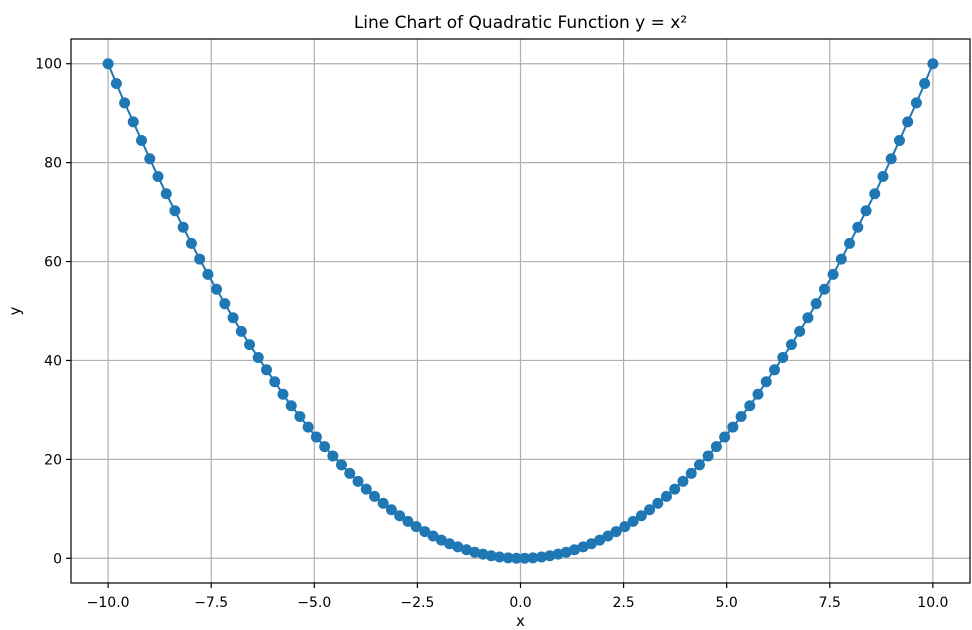  I want to click on y-tick-label: 40, so click(53, 361).